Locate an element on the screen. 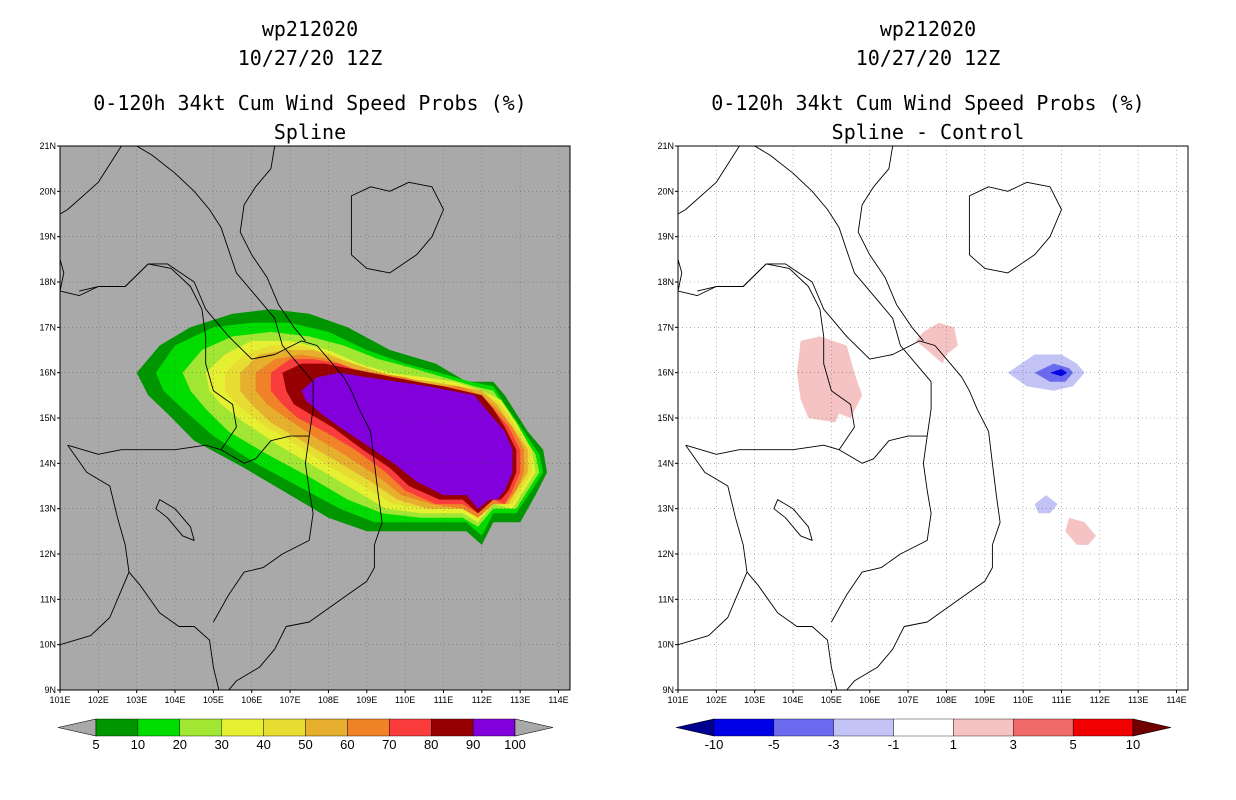 This screenshot has width=1236, height=800. right-lon-label: 114E is located at coordinates (1176, 700).